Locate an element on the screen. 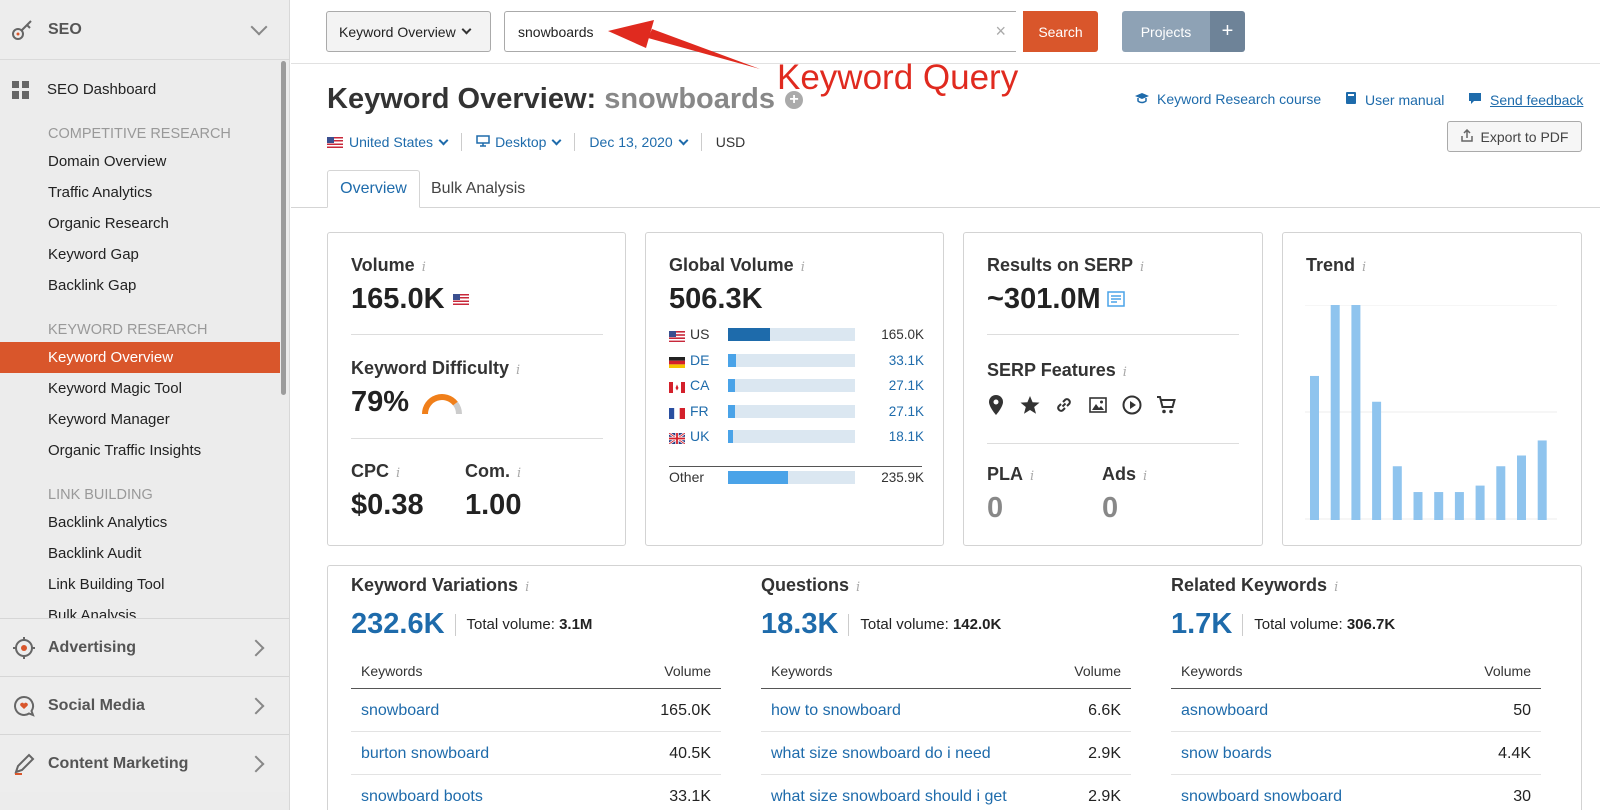  global-volume-row: FR 27.1K is located at coordinates (796, 411).